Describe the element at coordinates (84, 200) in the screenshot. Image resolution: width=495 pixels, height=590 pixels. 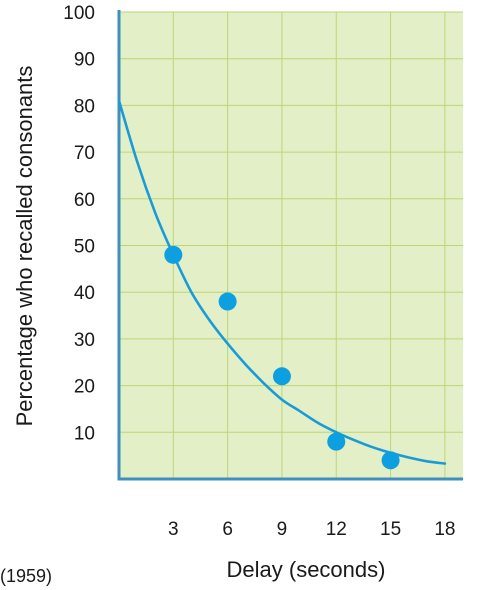
I see `y-tick-label-60: 60` at that location.